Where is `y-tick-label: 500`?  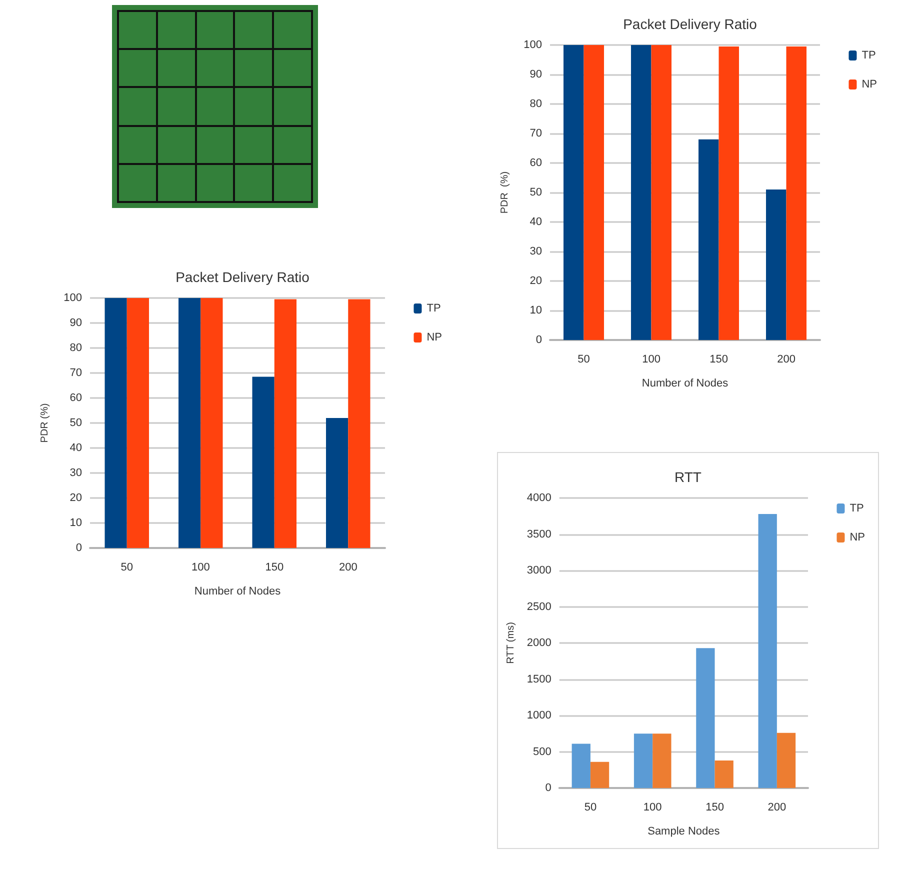
y-tick-label: 500 is located at coordinates (542, 752).